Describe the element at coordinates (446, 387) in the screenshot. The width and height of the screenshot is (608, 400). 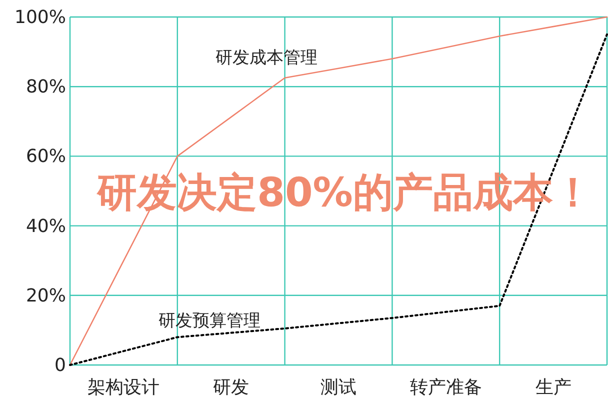
I see `x-tick-label: 转产准备` at that location.